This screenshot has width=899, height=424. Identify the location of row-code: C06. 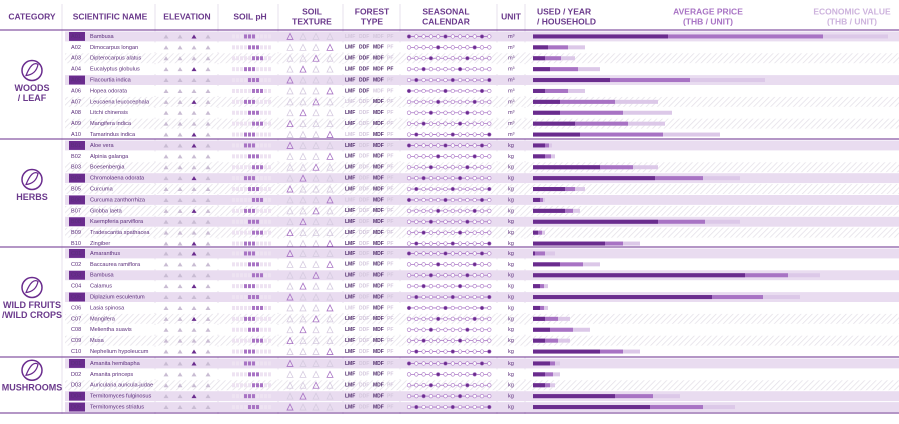
(76, 308).